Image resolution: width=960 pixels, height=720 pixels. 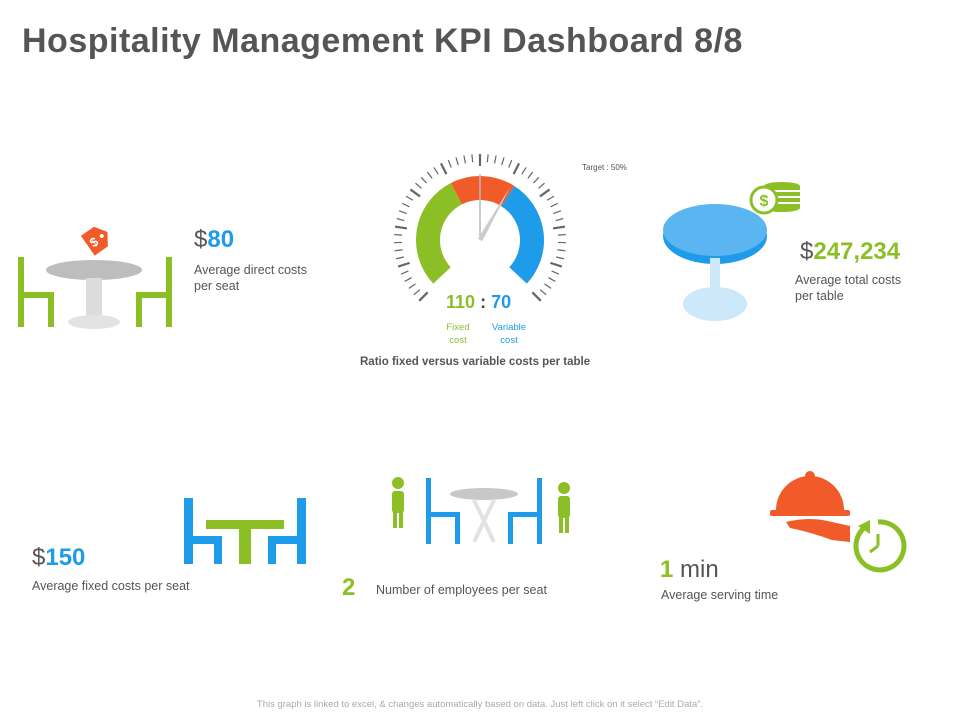 I want to click on serving-time-value: 1 min, so click(x=689, y=569).